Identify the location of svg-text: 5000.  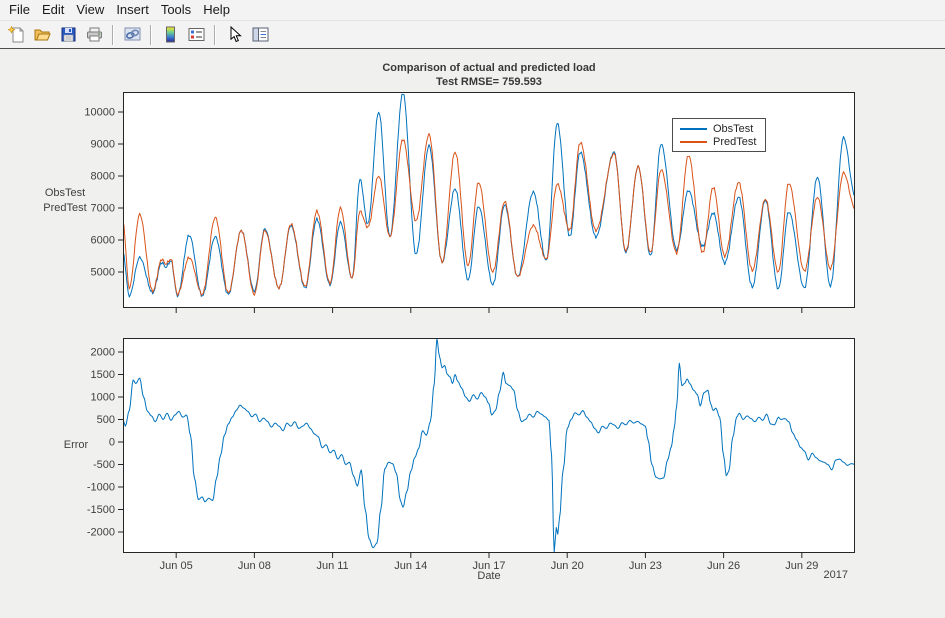
(103, 273).